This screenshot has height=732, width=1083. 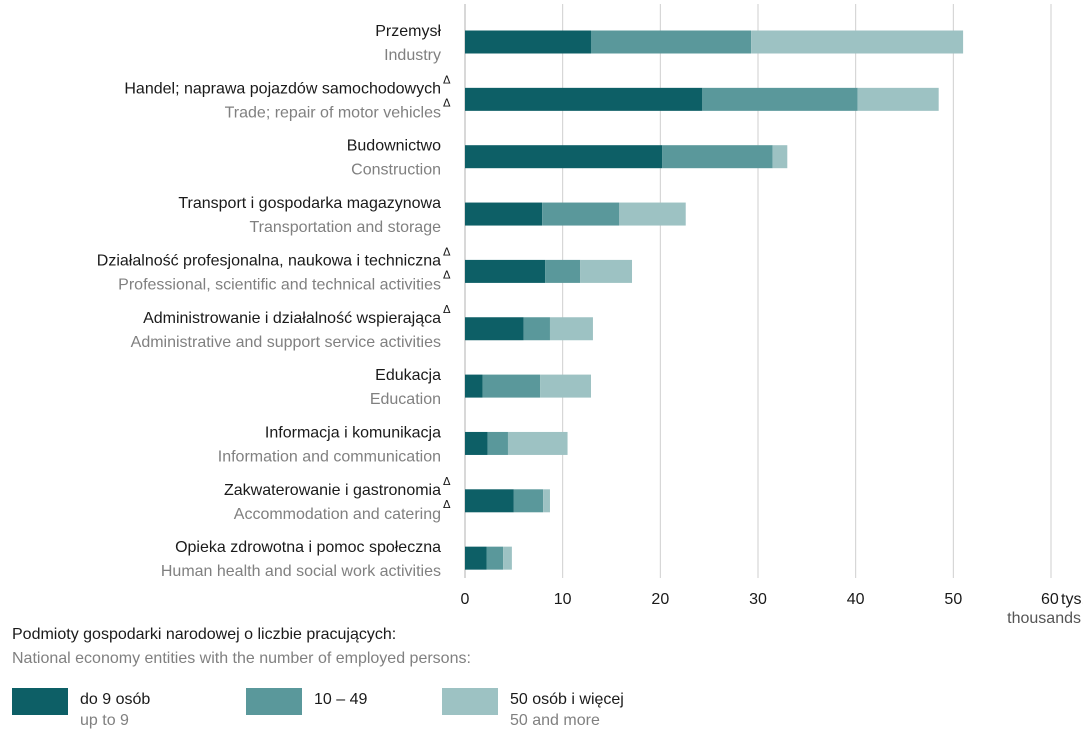 What do you see at coordinates (115, 699) in the screenshot?
I see `legend-label: do 9 osób` at bounding box center [115, 699].